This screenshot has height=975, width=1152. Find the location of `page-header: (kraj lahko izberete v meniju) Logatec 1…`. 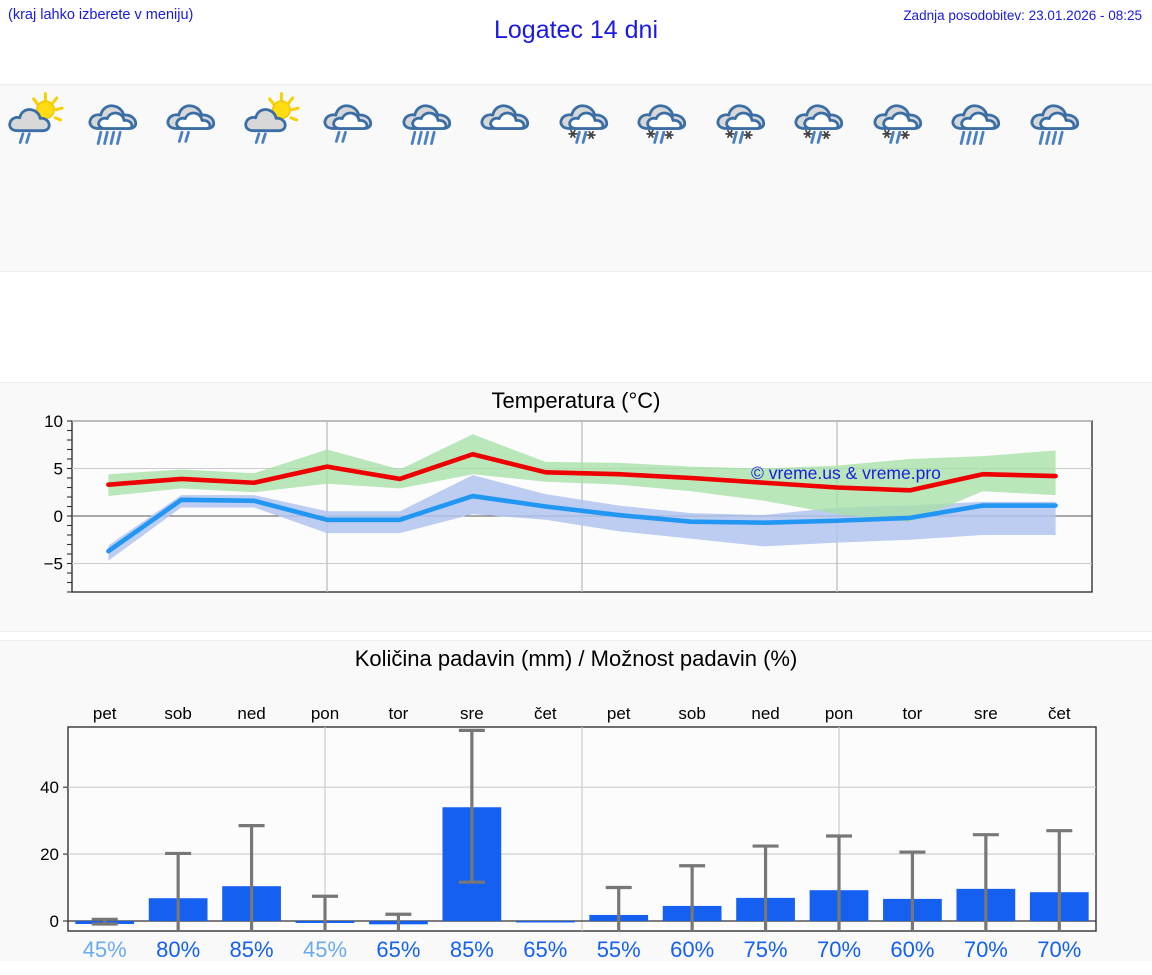

page-header: (kraj lahko izberete v meniju) Logatec 1… is located at coordinates (576, 36).